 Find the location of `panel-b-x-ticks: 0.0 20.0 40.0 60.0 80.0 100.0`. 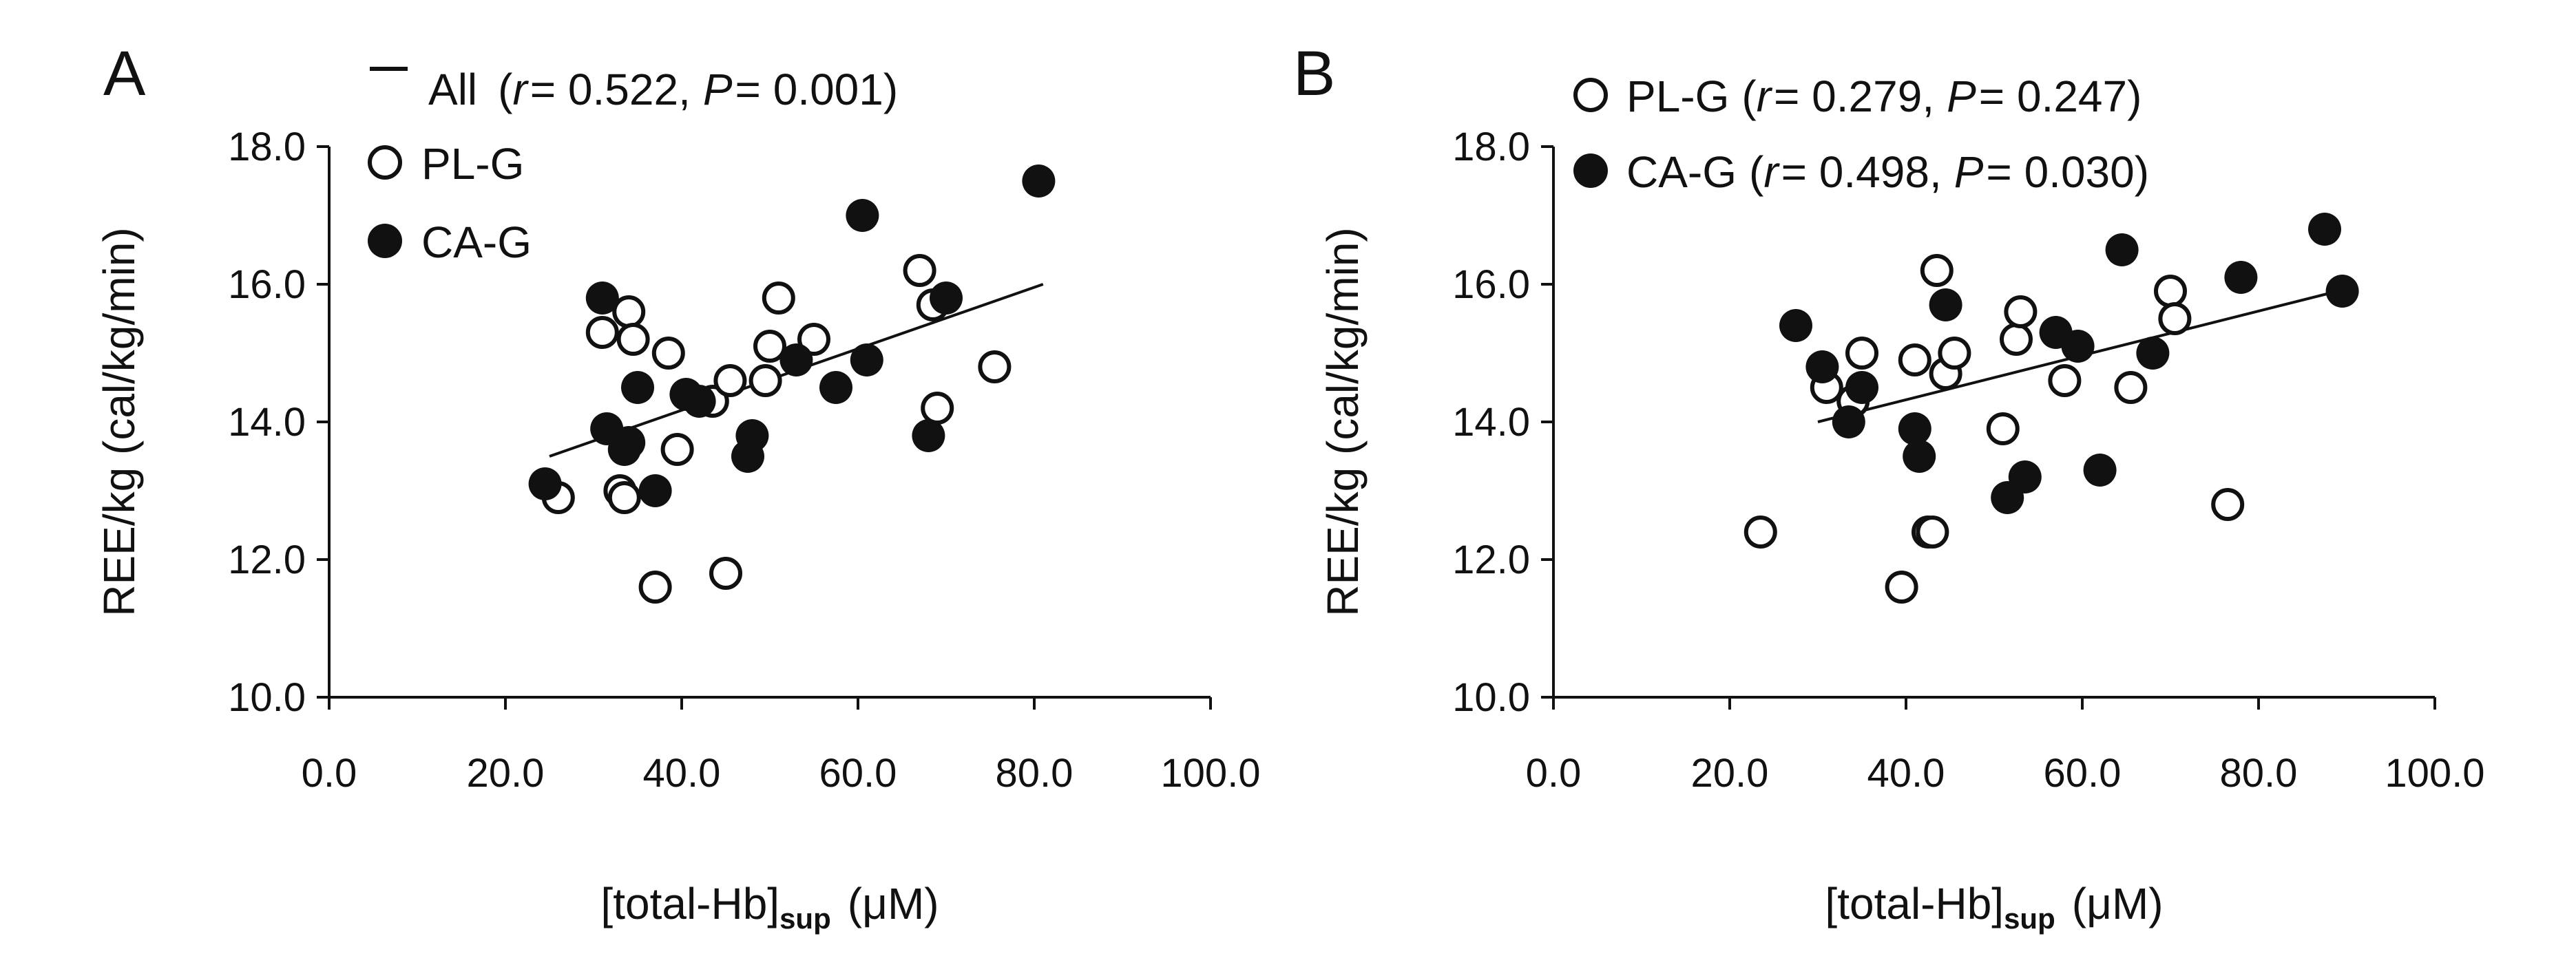

panel-b-x-ticks: 0.0 20.0 40.0 60.0 80.0 100.0 is located at coordinates (2005, 746).